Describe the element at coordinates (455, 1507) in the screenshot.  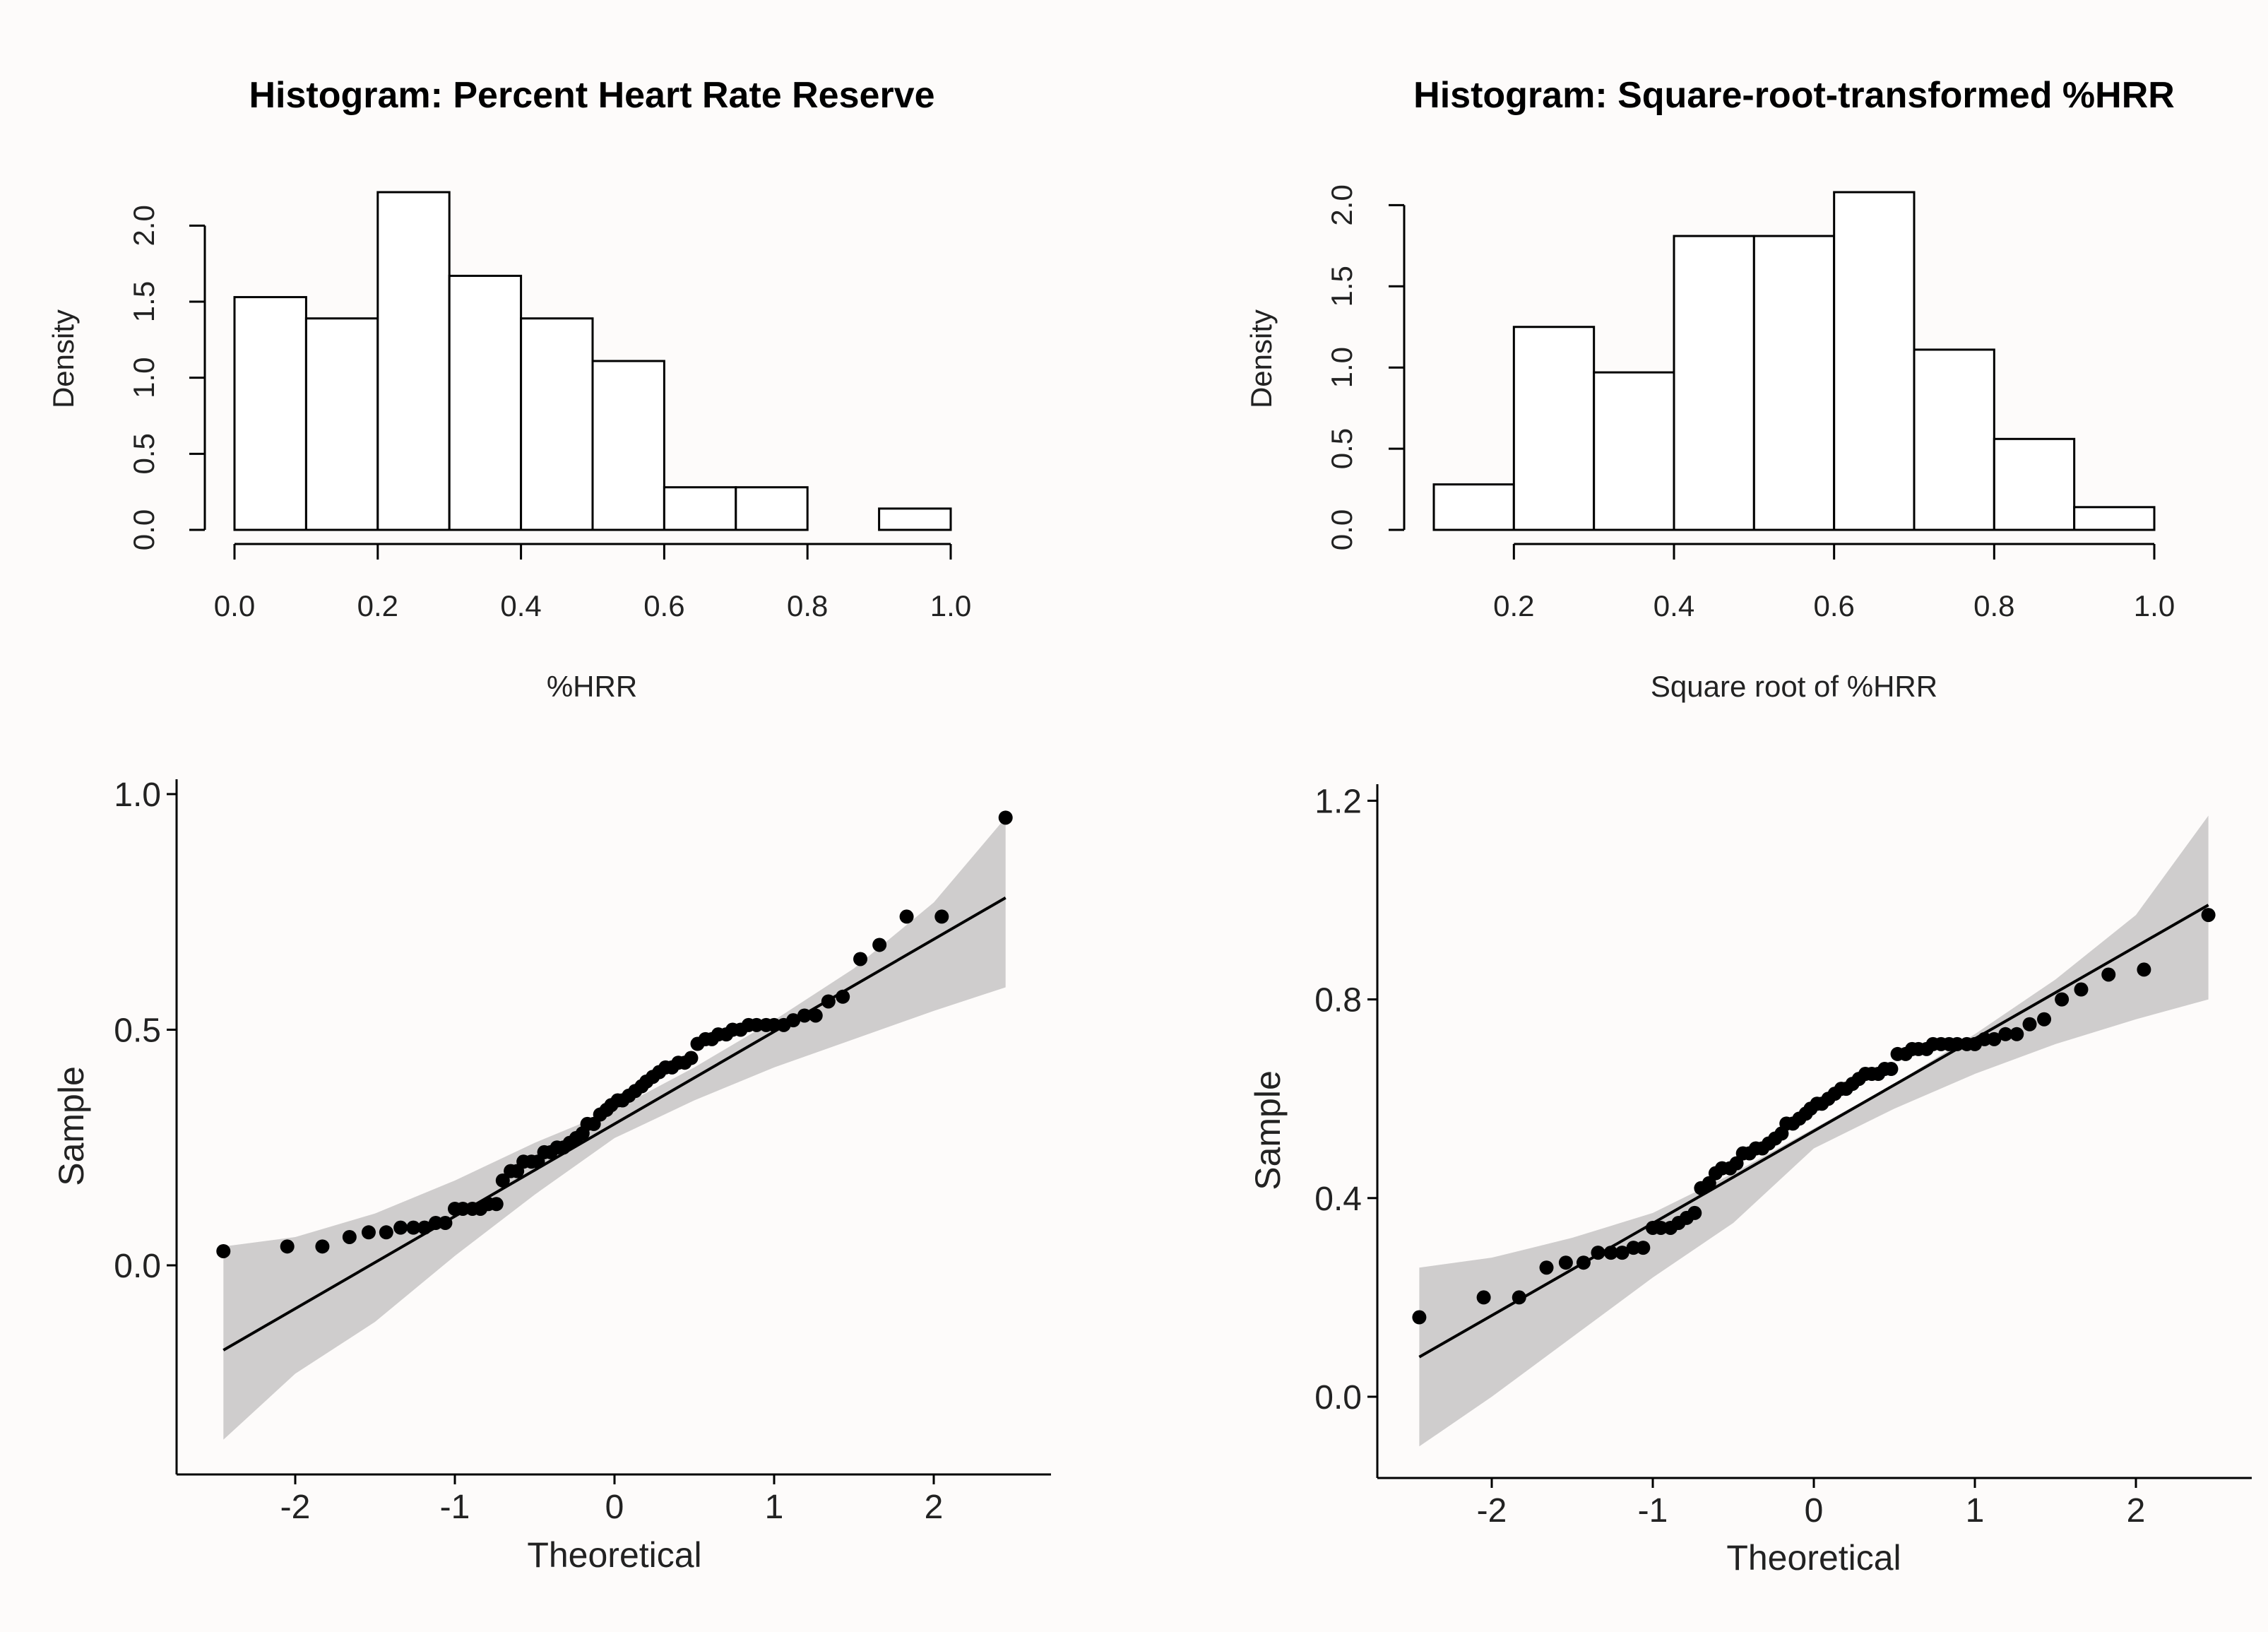
I see `x-tick-label: -1` at that location.